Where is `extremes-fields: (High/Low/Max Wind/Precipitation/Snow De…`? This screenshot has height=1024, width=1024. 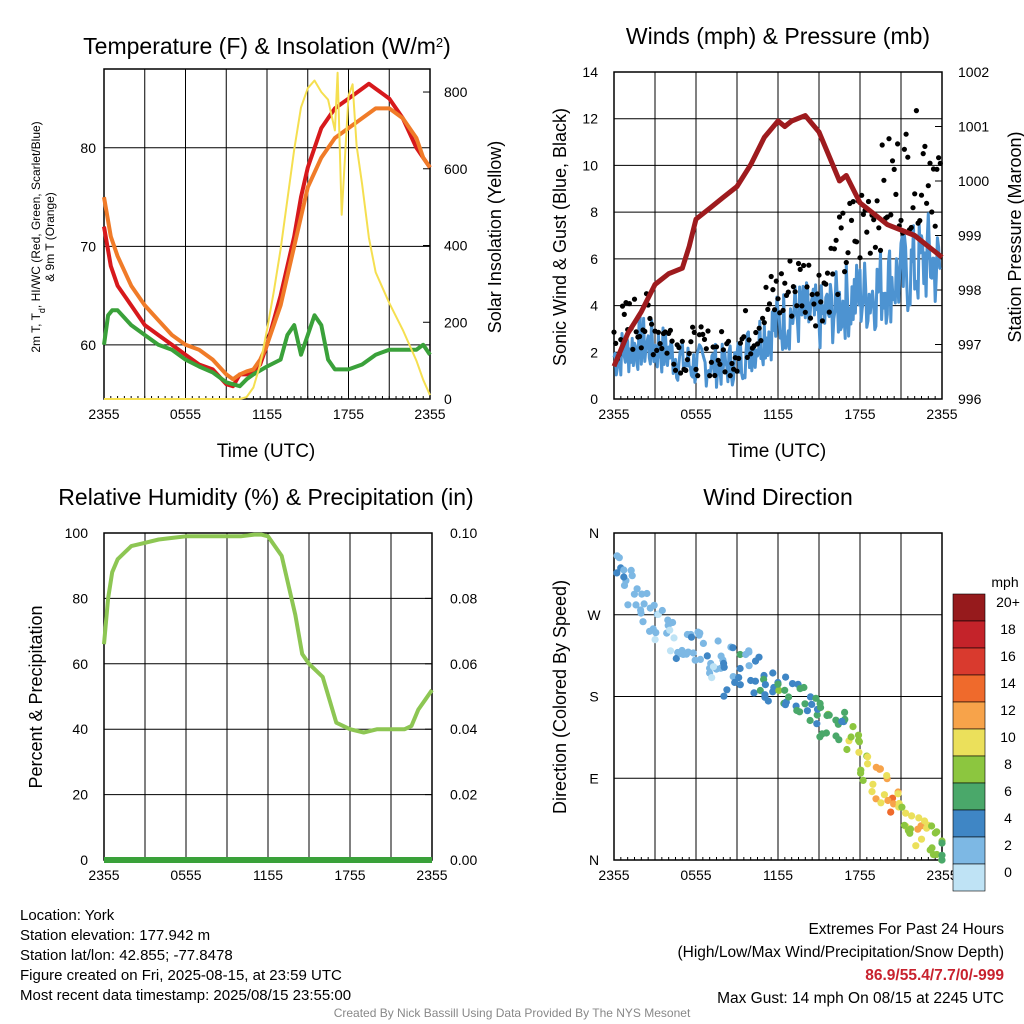 extremes-fields: (High/Low/Max Wind/Precipitation/Snow De… is located at coordinates (841, 952).